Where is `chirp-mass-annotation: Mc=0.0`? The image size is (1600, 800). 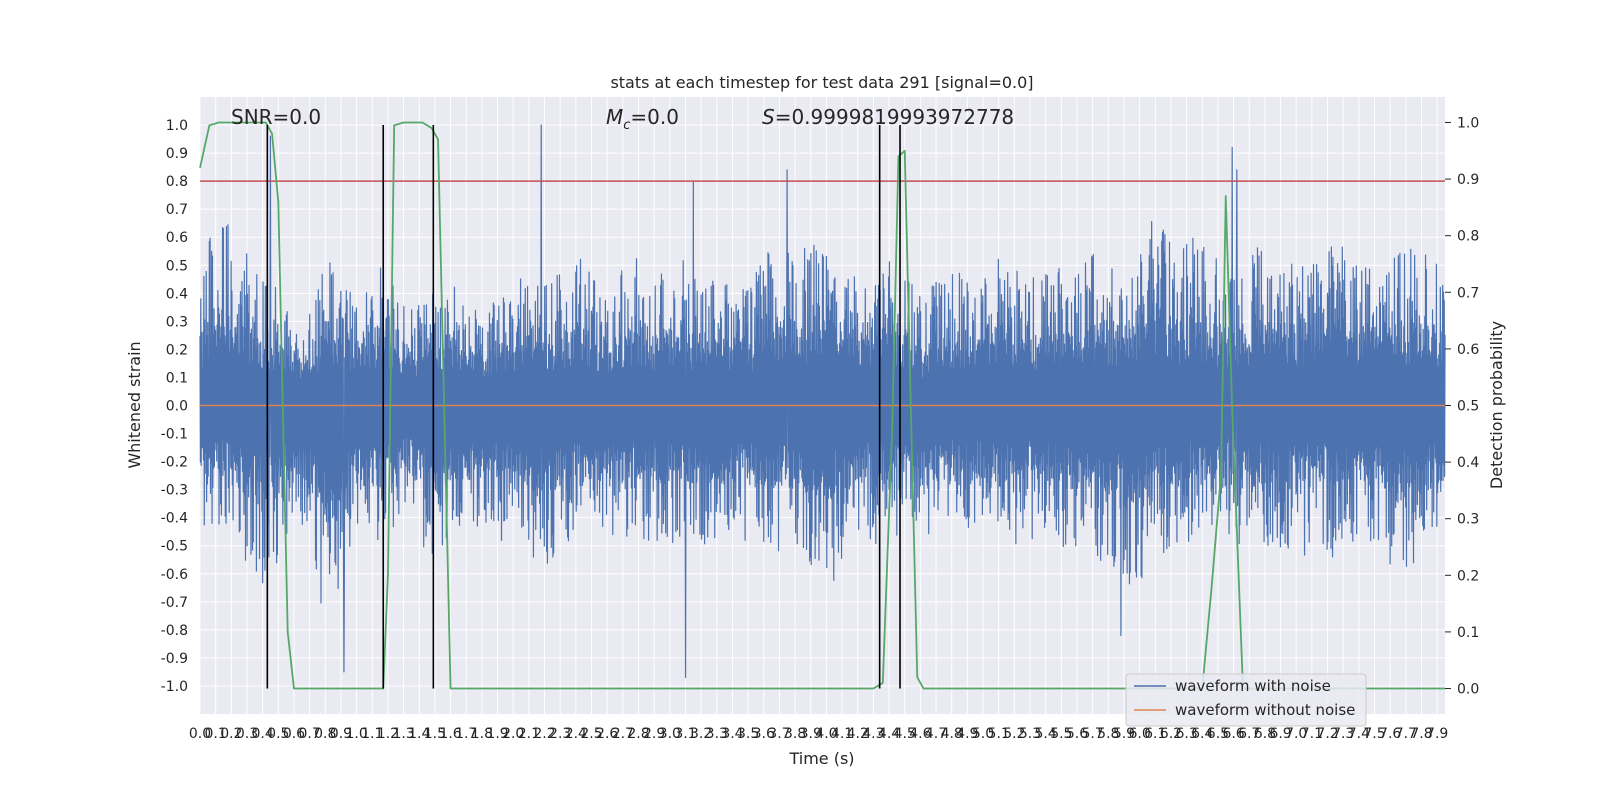
chirp-mass-annotation: Mc=0.0 is located at coordinates (642, 119).